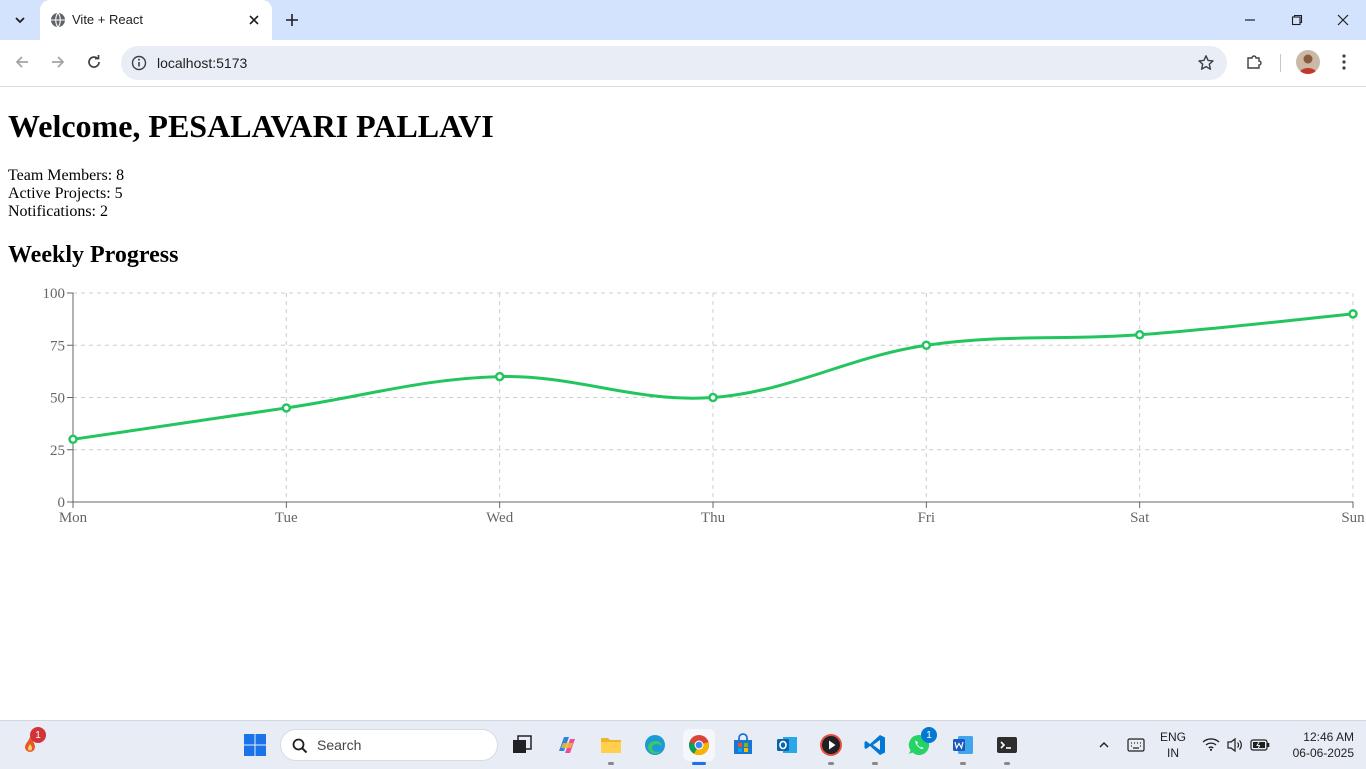  I want to click on section-title: Weekly Progress, so click(93, 255).